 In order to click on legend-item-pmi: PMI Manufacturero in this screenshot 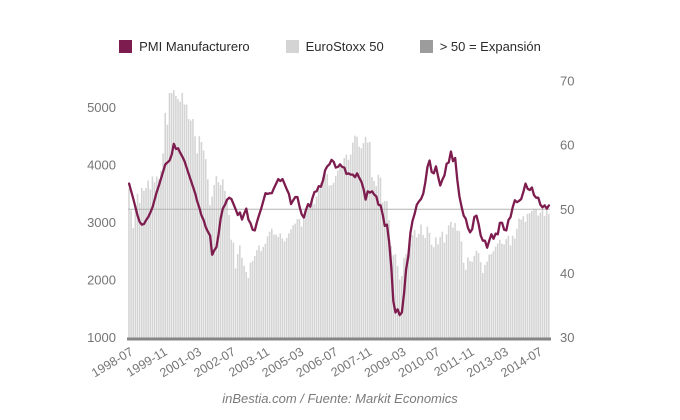, I will do `click(184, 46)`.